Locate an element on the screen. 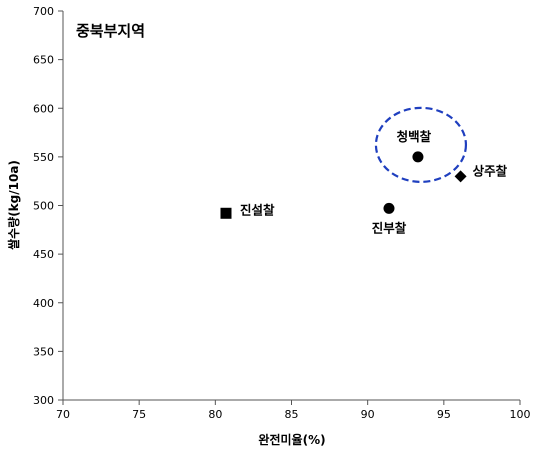 This screenshot has width=535, height=452. y-tick-label: 450 is located at coordinates (43, 254).